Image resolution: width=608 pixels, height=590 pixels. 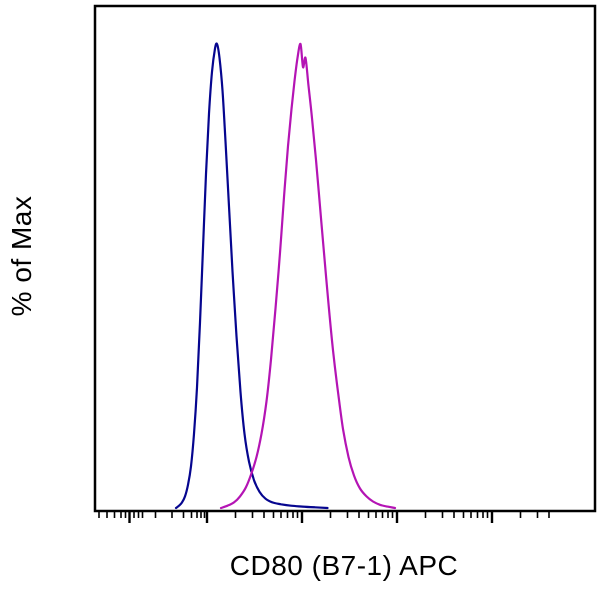 What do you see at coordinates (21, 256) in the screenshot?
I see `y-axis-label: % of Max` at bounding box center [21, 256].